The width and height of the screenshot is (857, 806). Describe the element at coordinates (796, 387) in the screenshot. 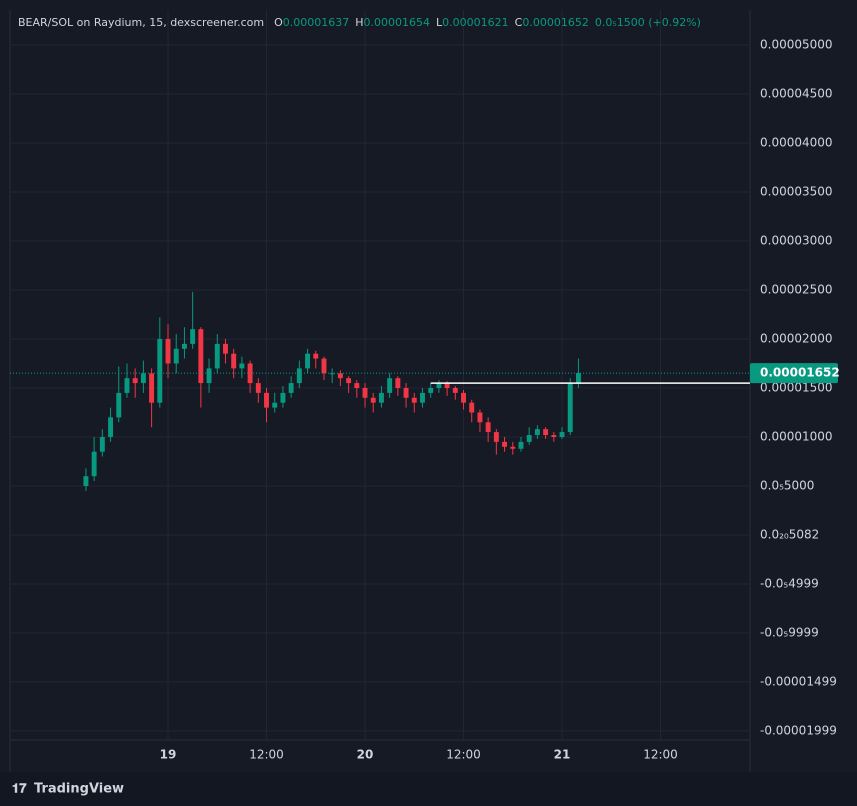

I see `y-tick-label: 0.00001500` at that location.